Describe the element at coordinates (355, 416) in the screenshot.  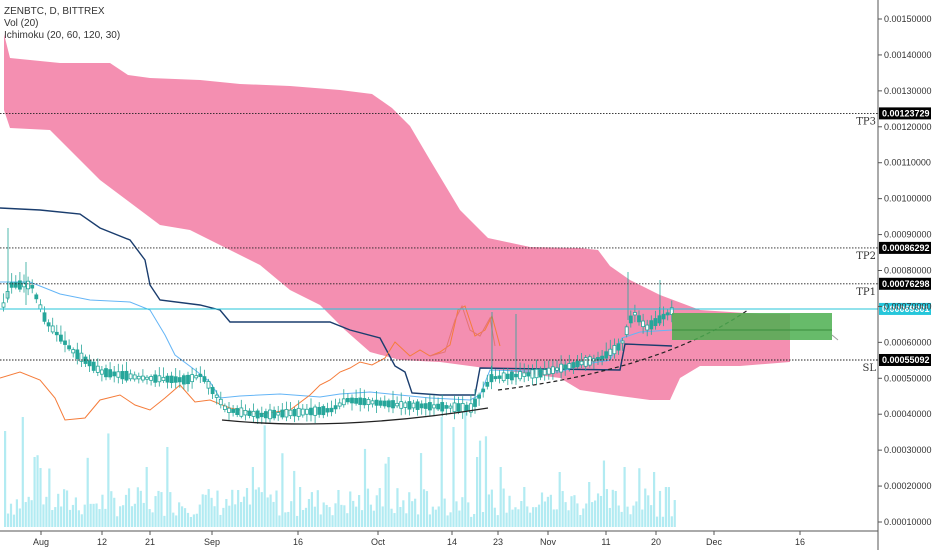
I see `rounding-bottom-curve` at that location.